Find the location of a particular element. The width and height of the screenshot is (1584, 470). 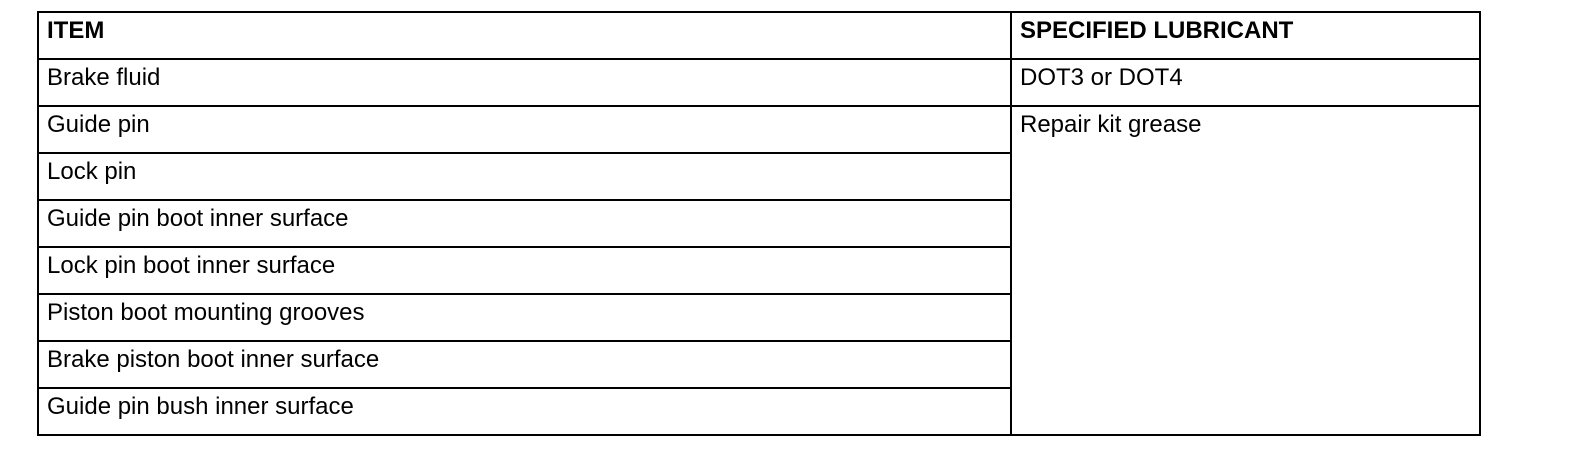

lubricant-cell: DOT3 or DOT4 is located at coordinates (1245, 82).